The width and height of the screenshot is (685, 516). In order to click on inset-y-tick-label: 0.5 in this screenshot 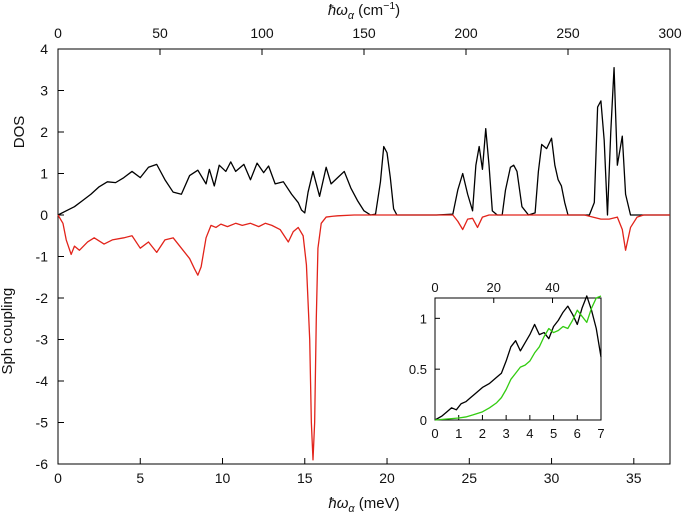, I will do `click(418, 369)`.